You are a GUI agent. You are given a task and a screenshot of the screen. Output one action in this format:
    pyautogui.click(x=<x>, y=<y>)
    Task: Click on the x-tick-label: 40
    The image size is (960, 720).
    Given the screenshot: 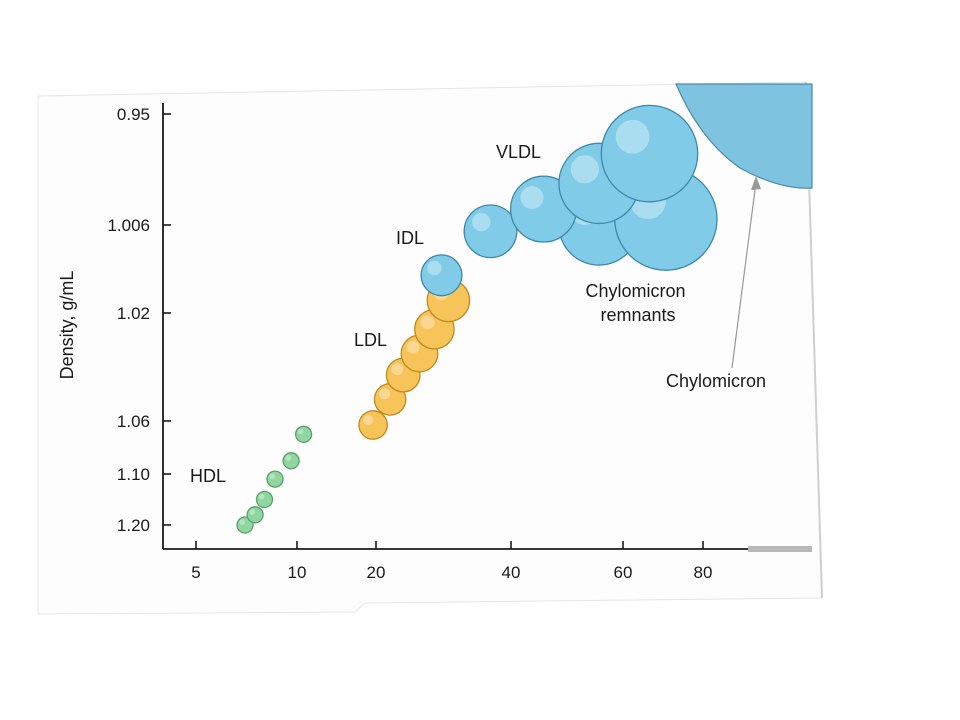 What is the action you would take?
    pyautogui.click(x=511, y=572)
    